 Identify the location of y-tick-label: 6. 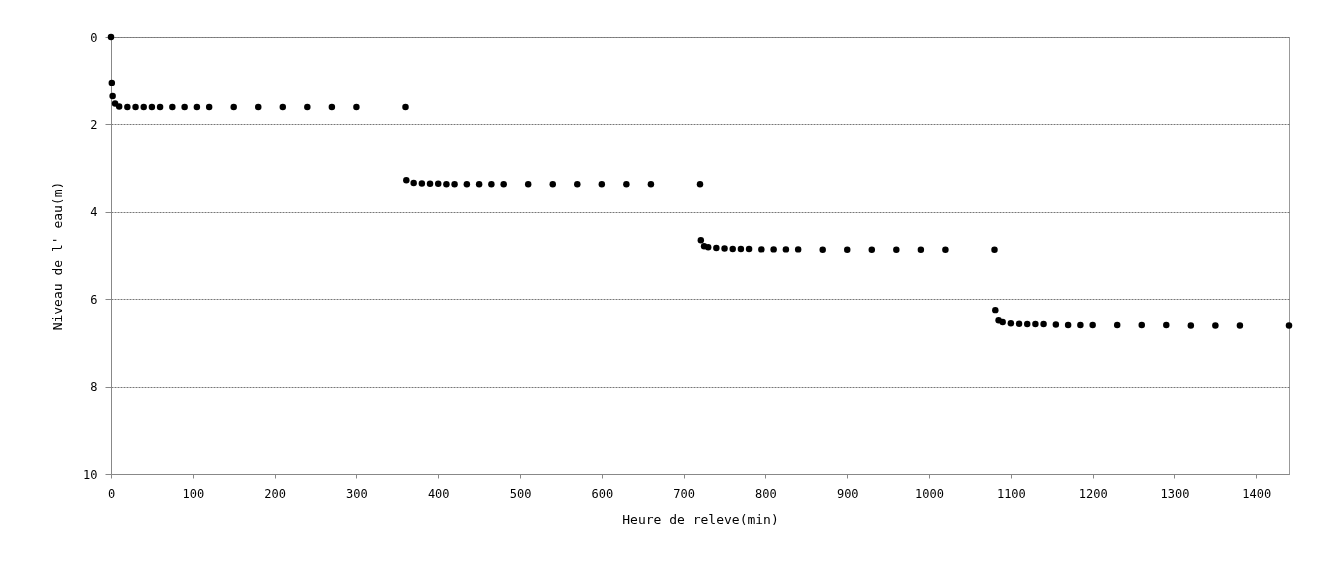
(94, 299).